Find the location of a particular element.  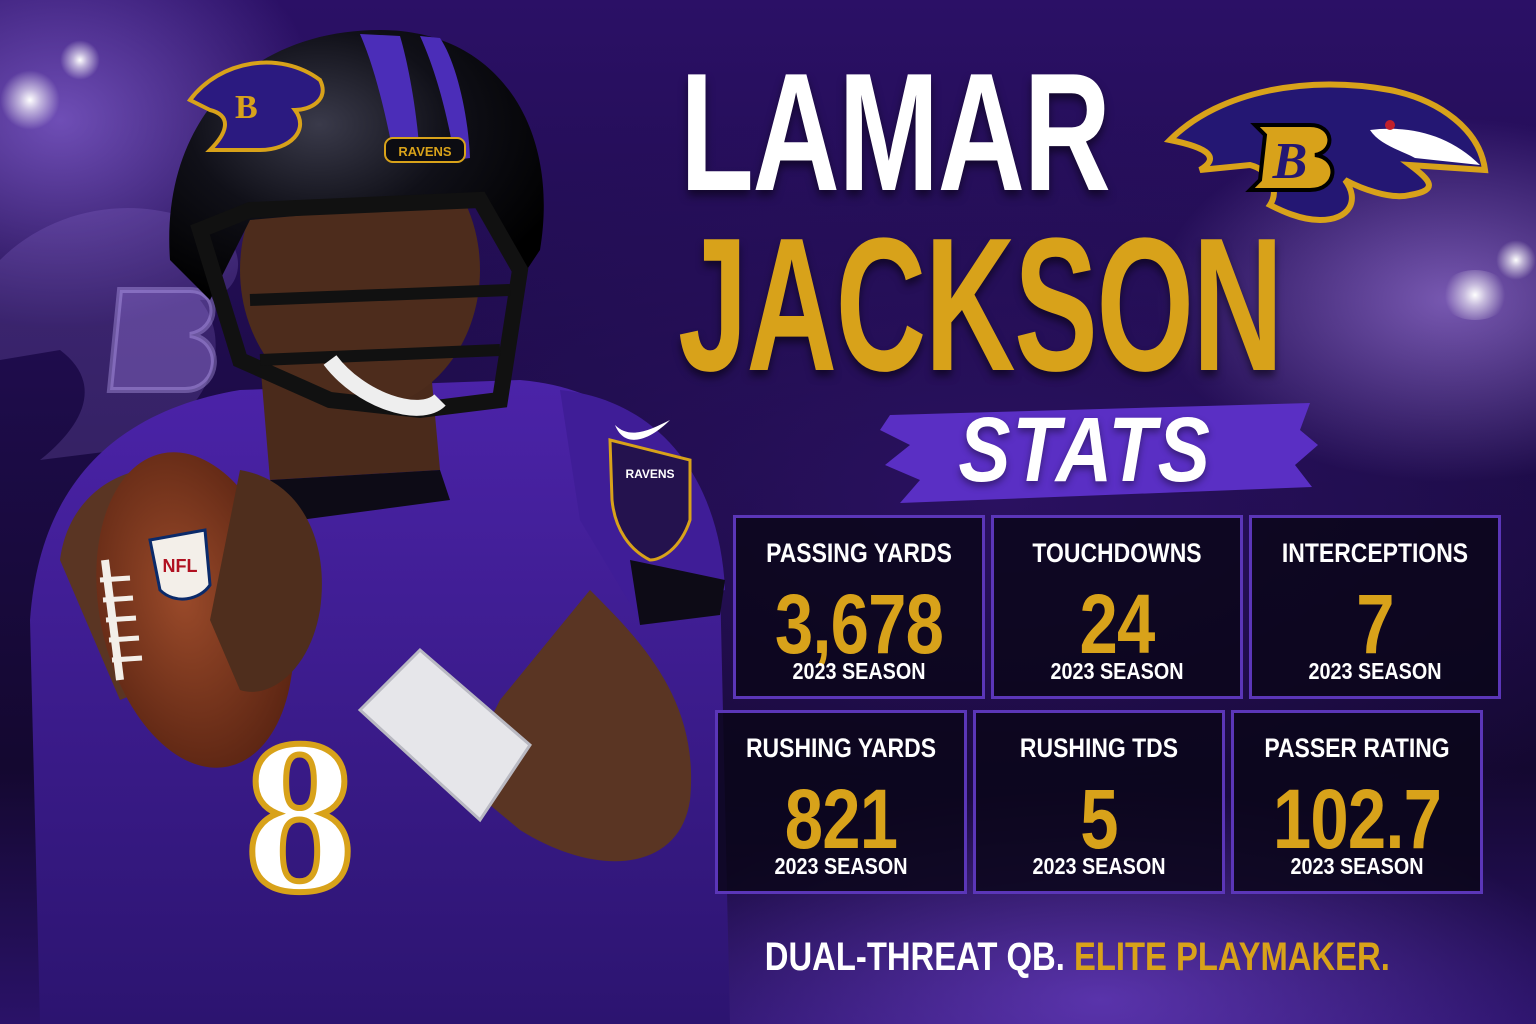

stat-card-passer-rating: PASSER RATING 102.7 2023 SEASON is located at coordinates (1357, 802).